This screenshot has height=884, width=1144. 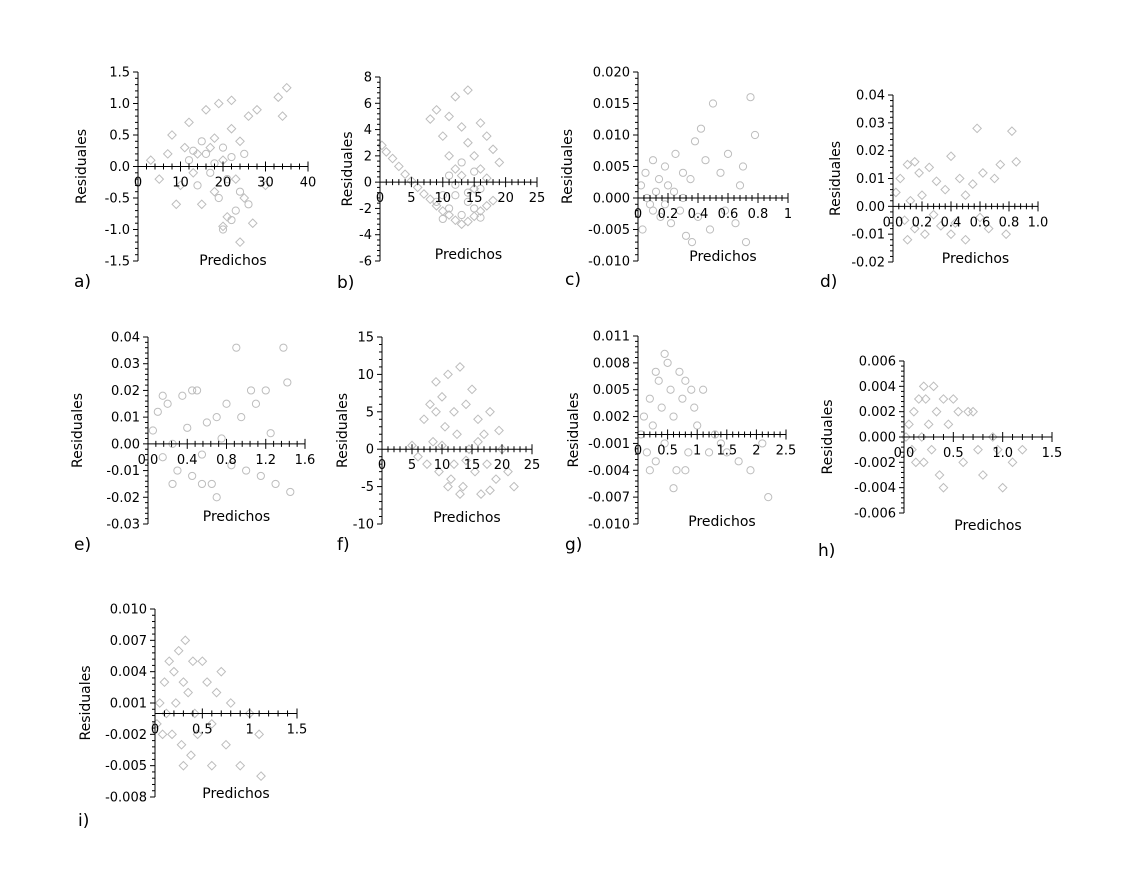 I want to click on y-tick-label: 0.015, so click(x=611, y=104).